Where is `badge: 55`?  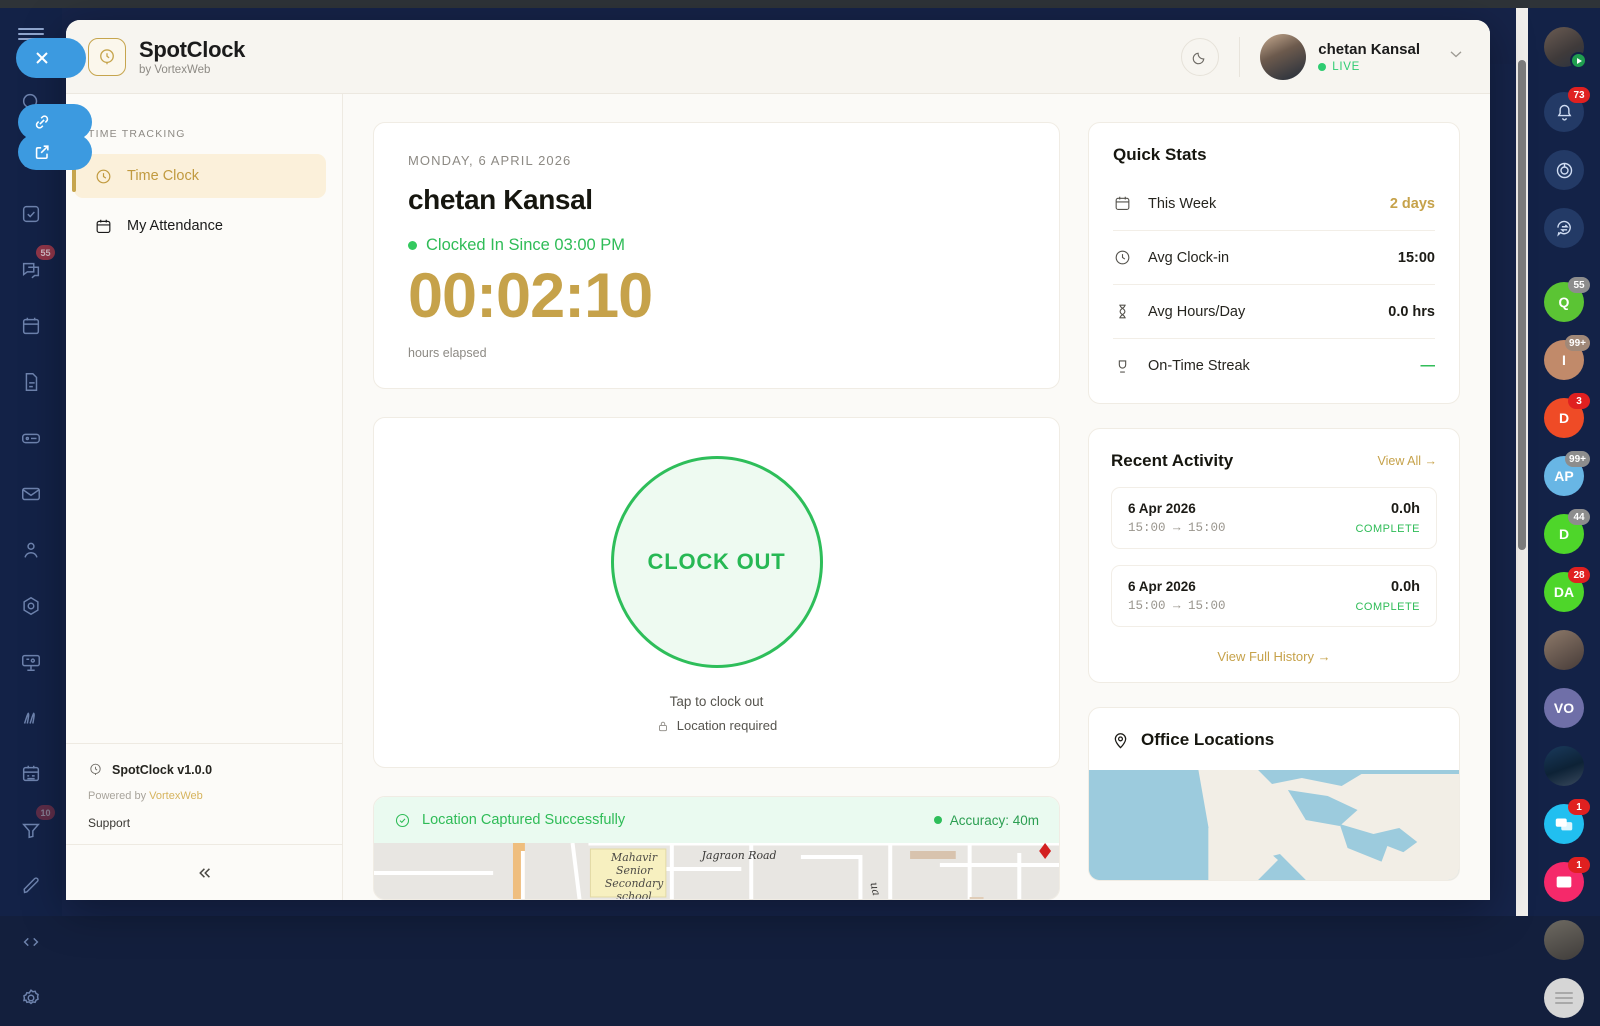
badge: 55 is located at coordinates (1579, 285).